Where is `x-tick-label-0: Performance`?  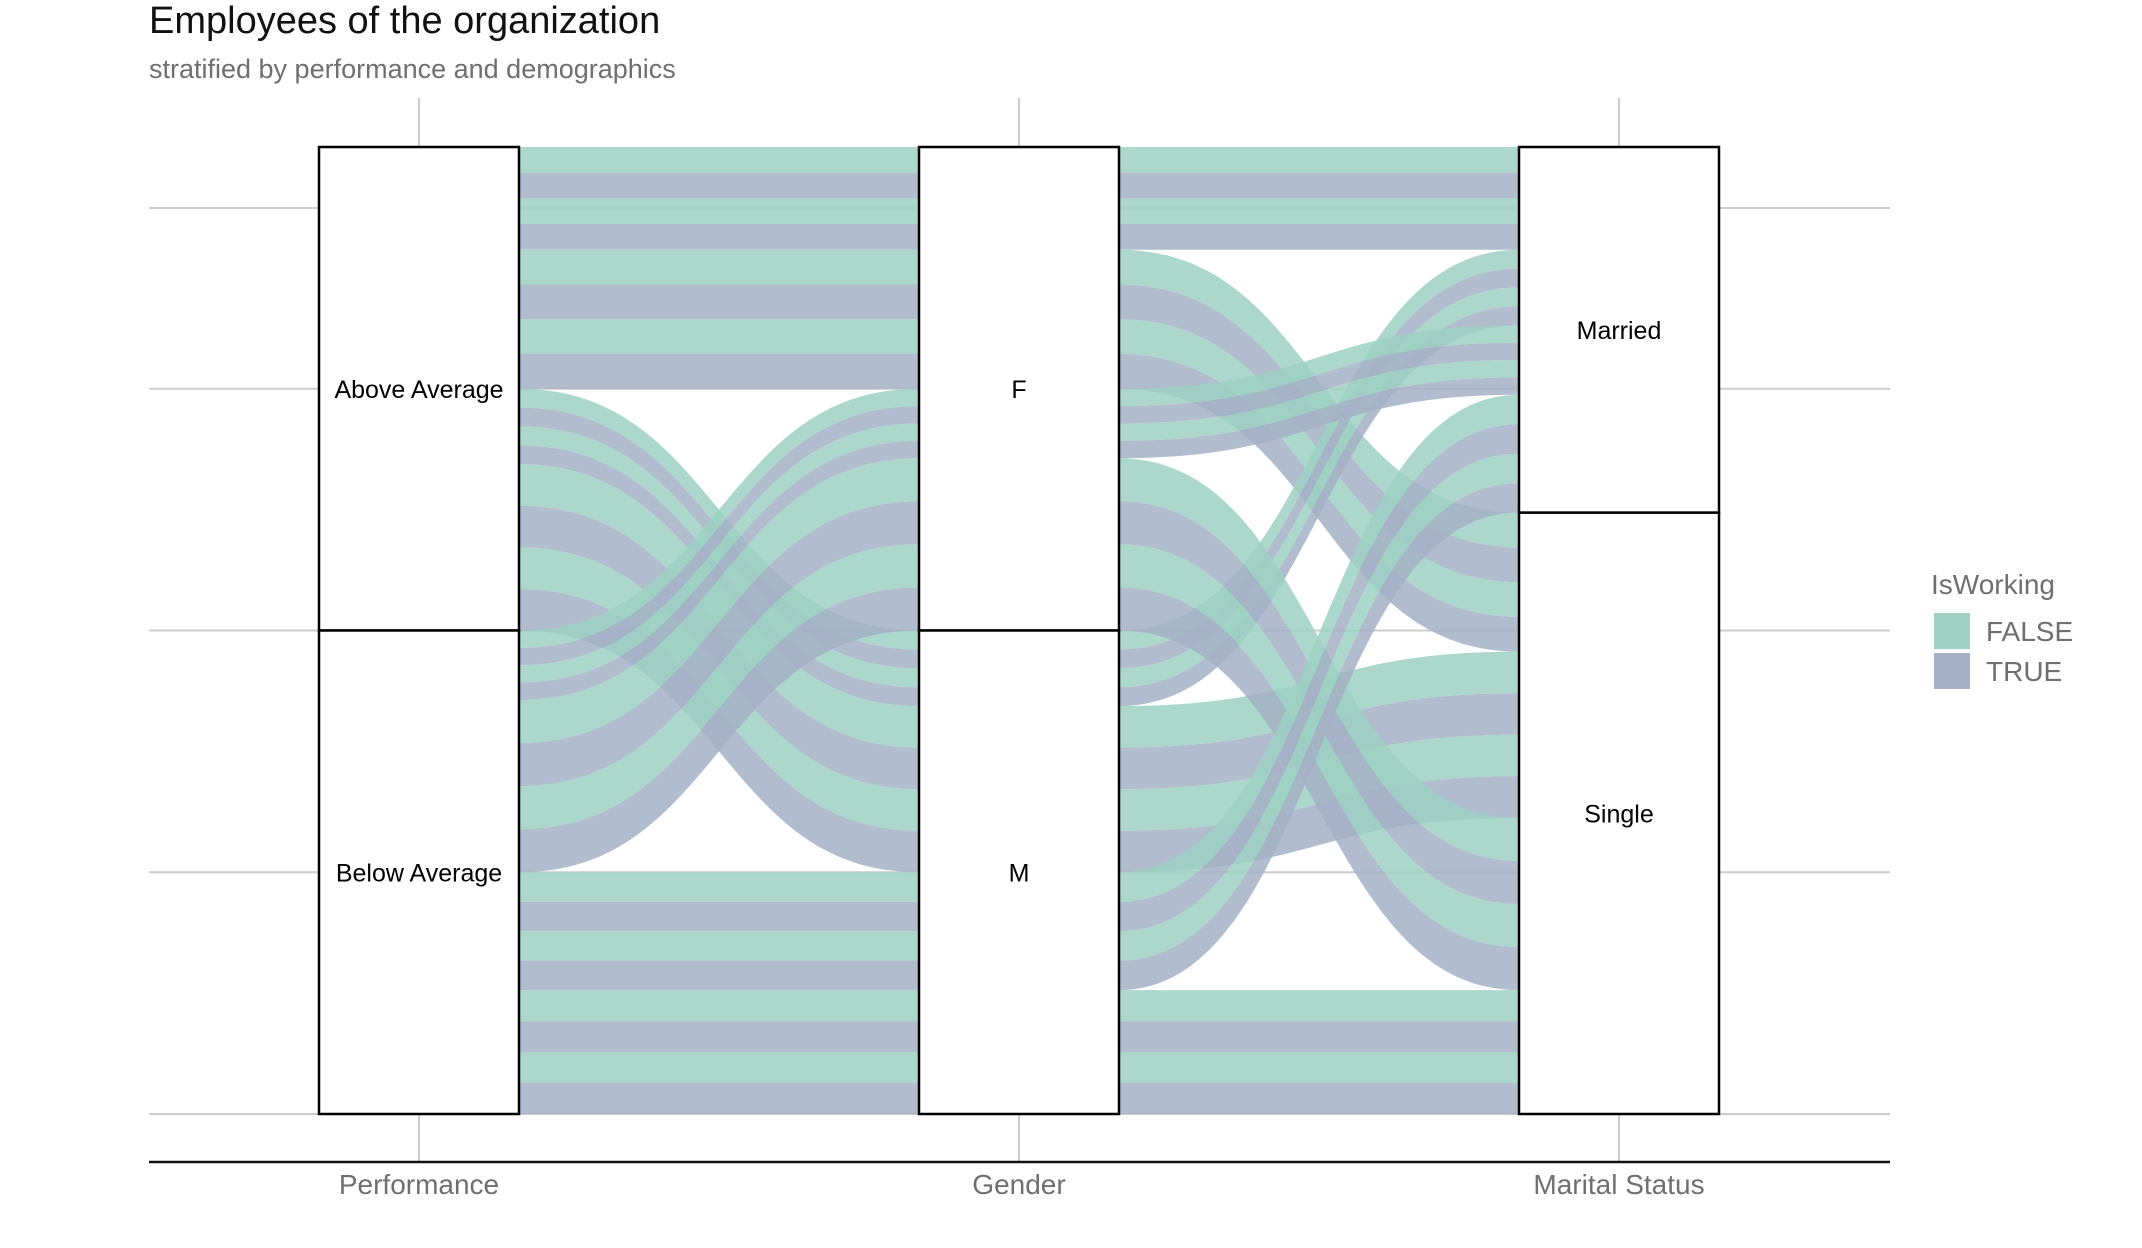
x-tick-label-0: Performance is located at coordinates (419, 1184).